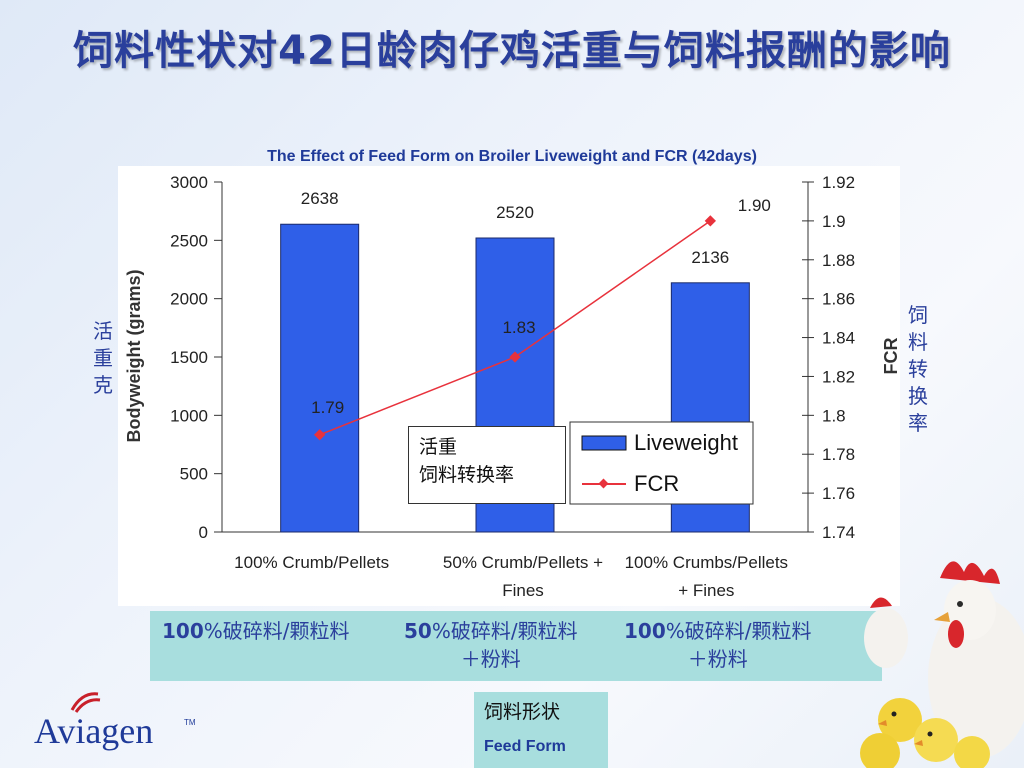 The image size is (1024, 768). Describe the element at coordinates (194, 474) in the screenshot. I see `left-axis-tick-label: 500` at that location.